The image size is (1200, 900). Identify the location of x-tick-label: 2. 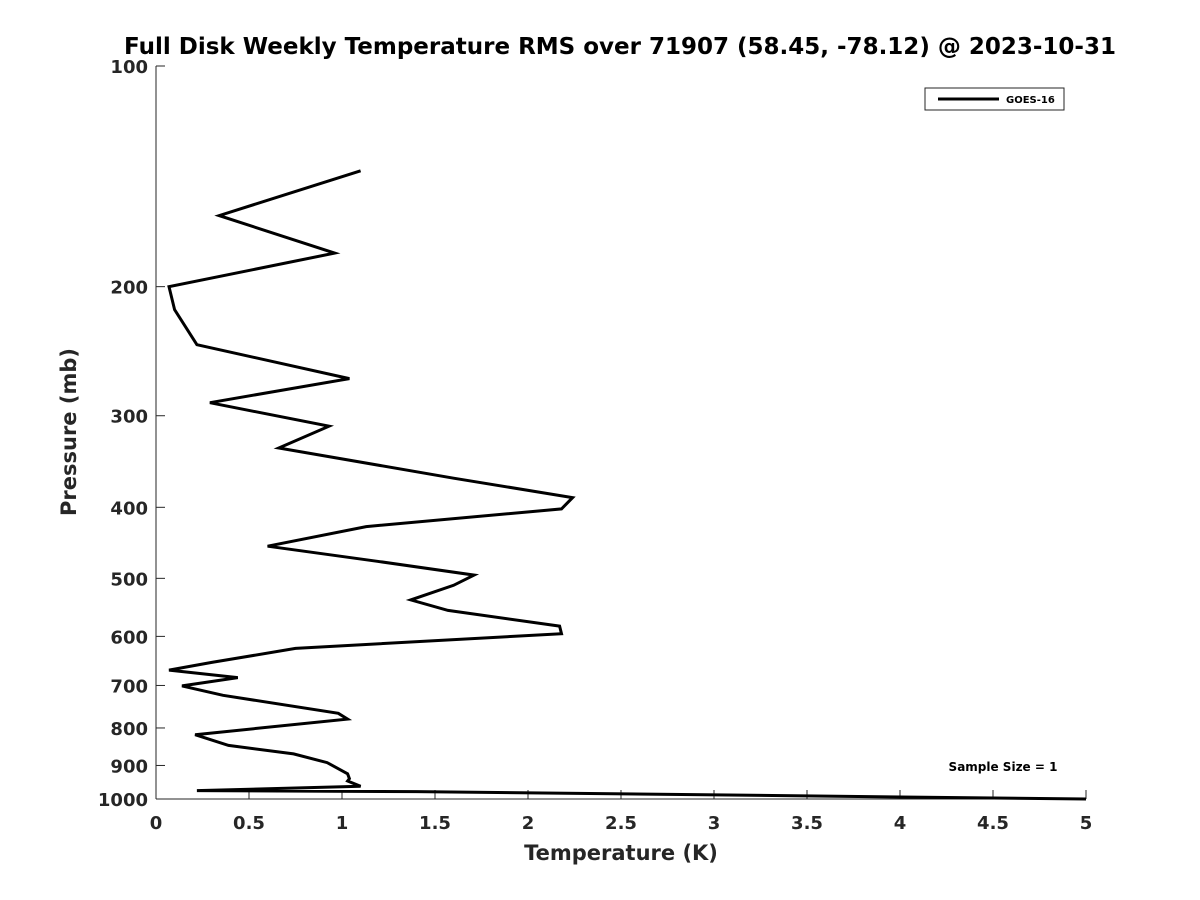
(528, 823).